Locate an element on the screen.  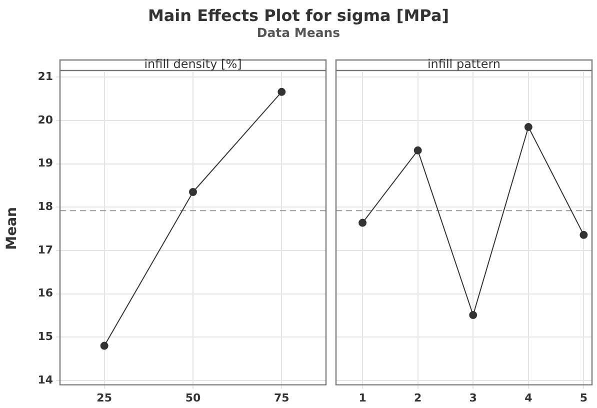
x-tick-label: 75 is located at coordinates (282, 397).